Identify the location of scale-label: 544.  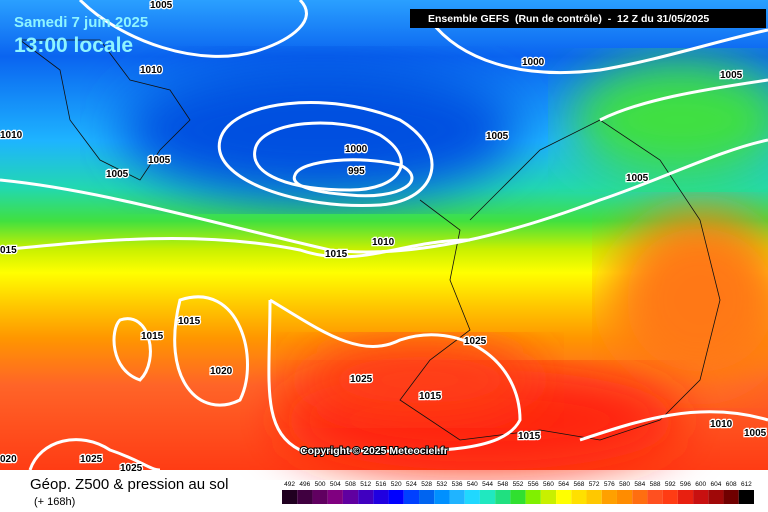
(487, 484).